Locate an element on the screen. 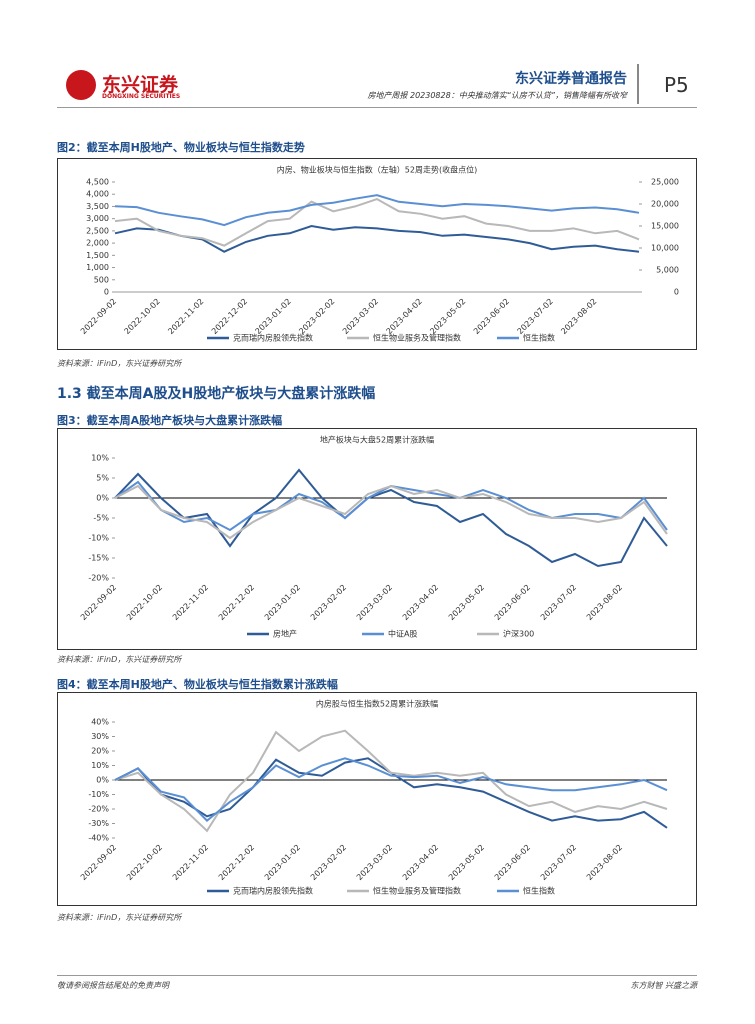  y-tick-label: 20% is located at coordinates (100, 751).